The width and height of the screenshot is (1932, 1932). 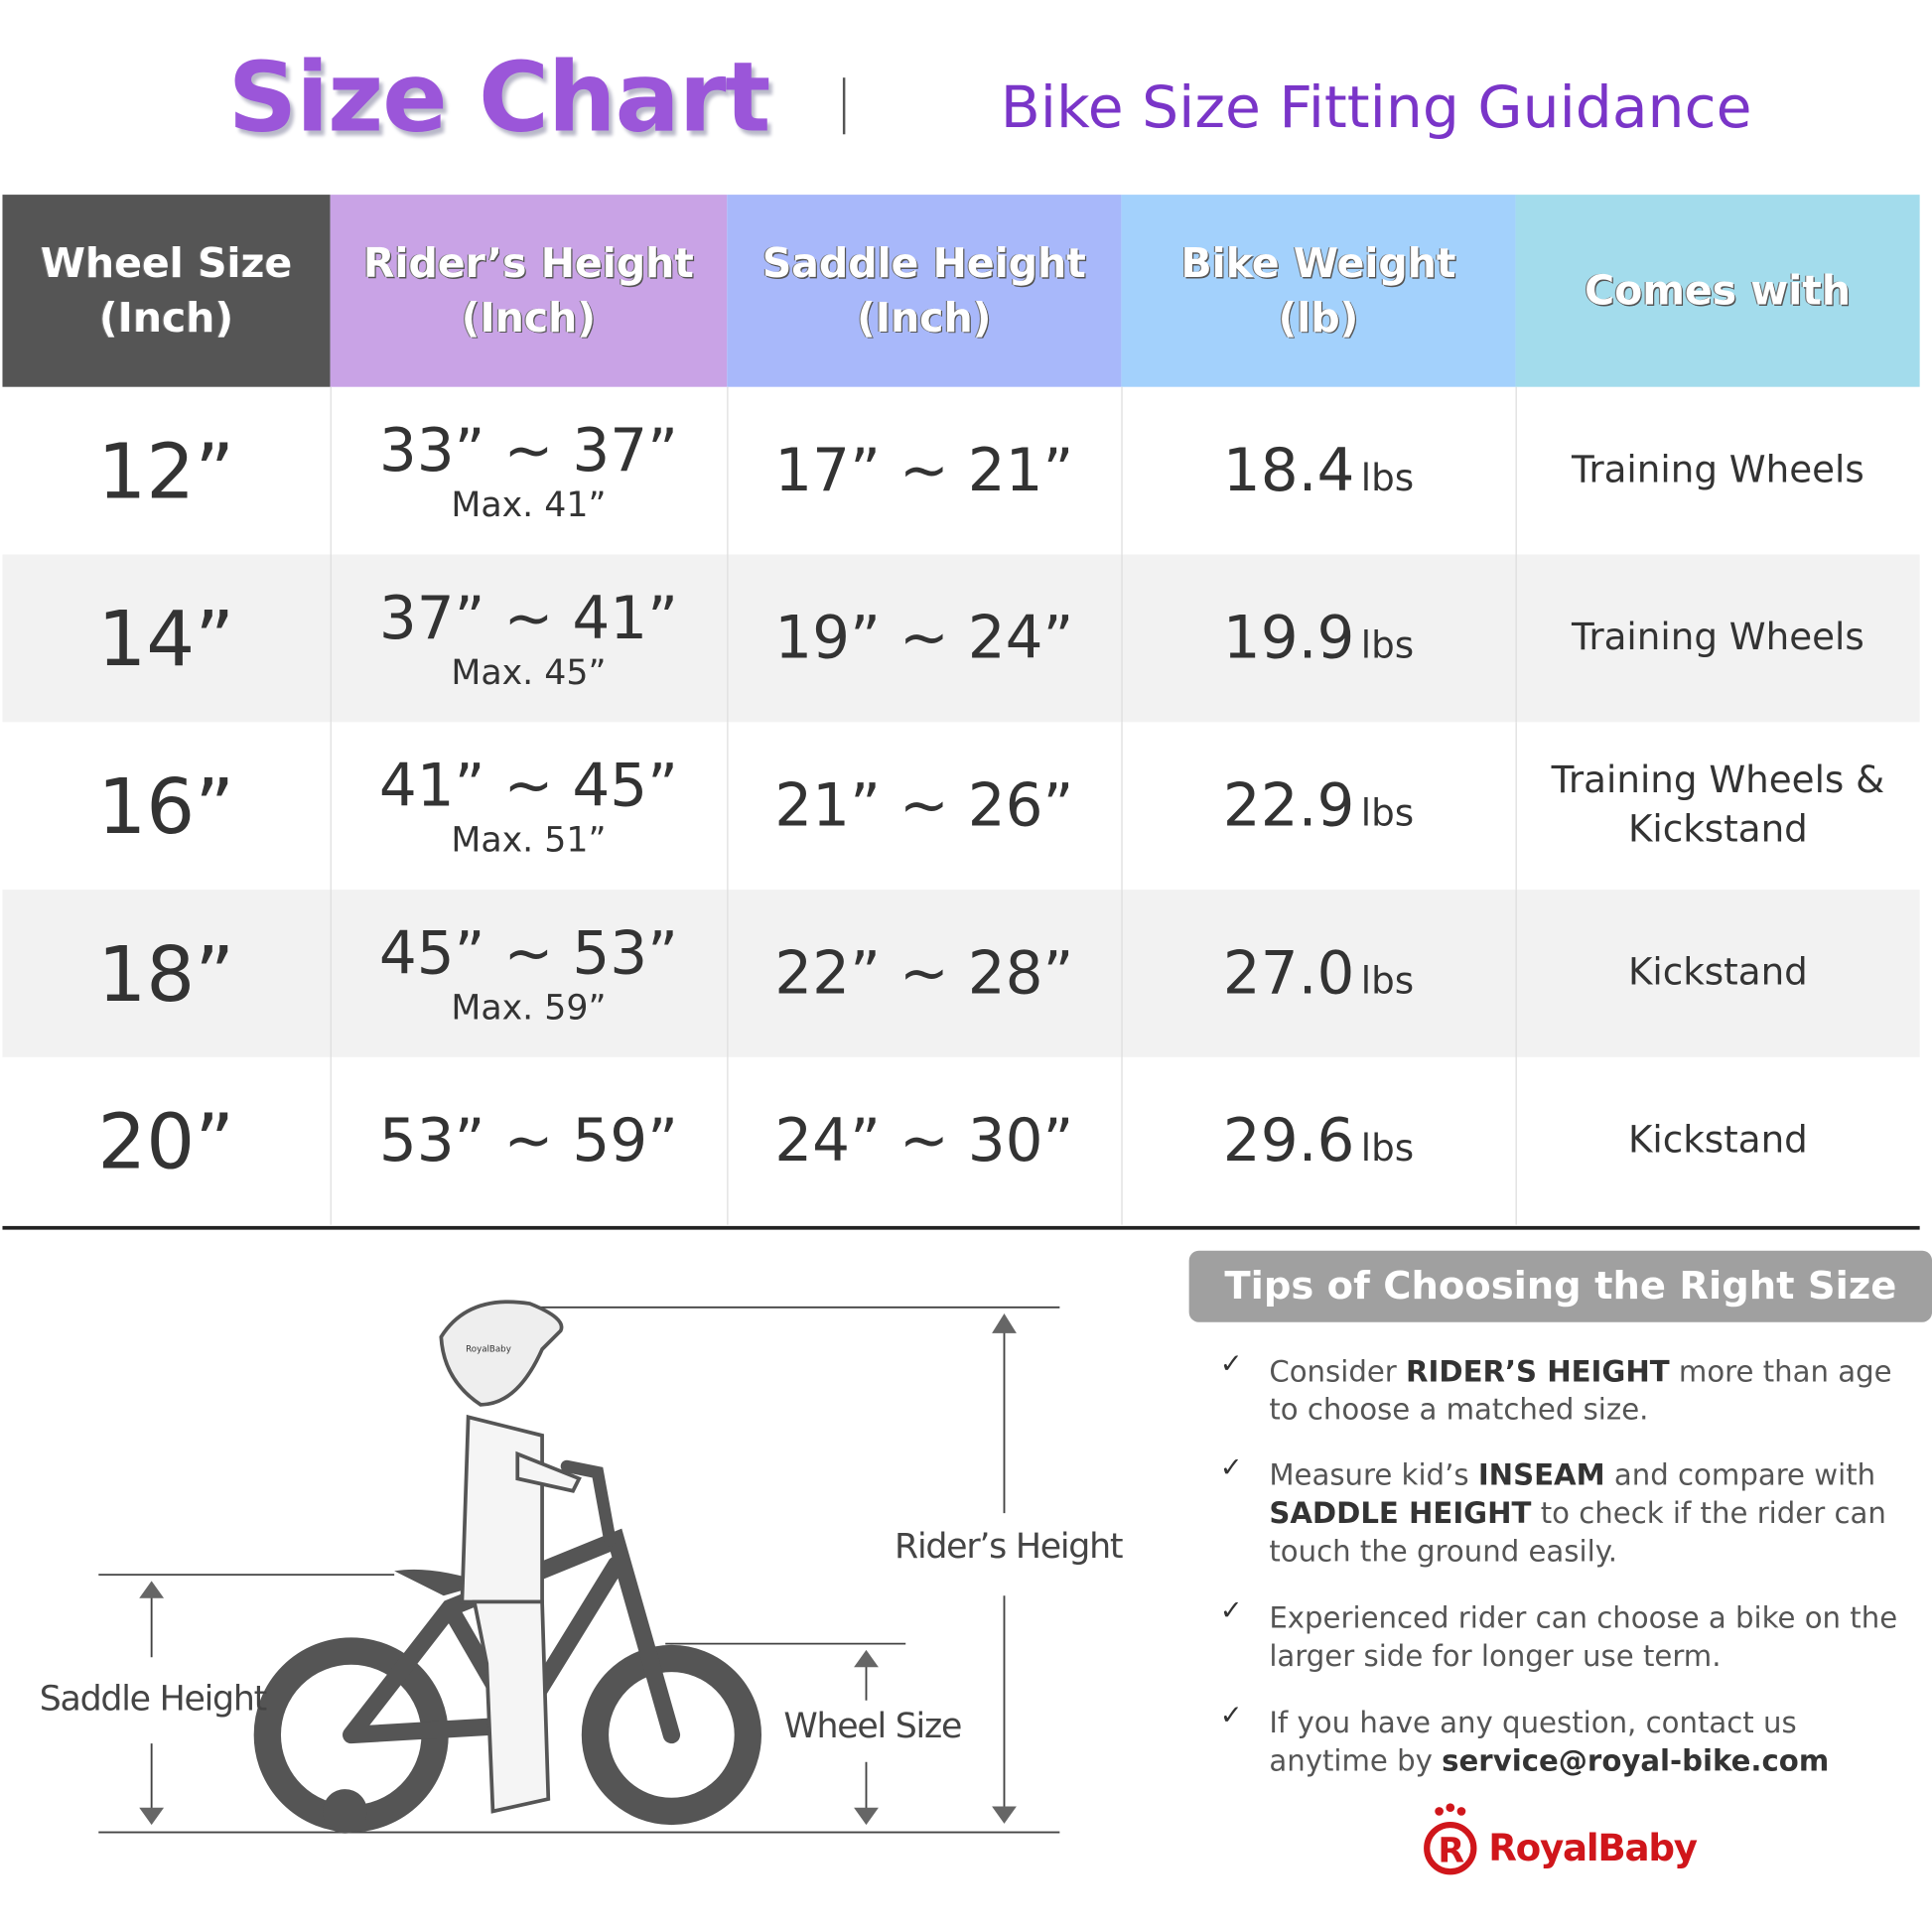 I want to click on wheel-size: 20”, so click(x=166, y=1140).